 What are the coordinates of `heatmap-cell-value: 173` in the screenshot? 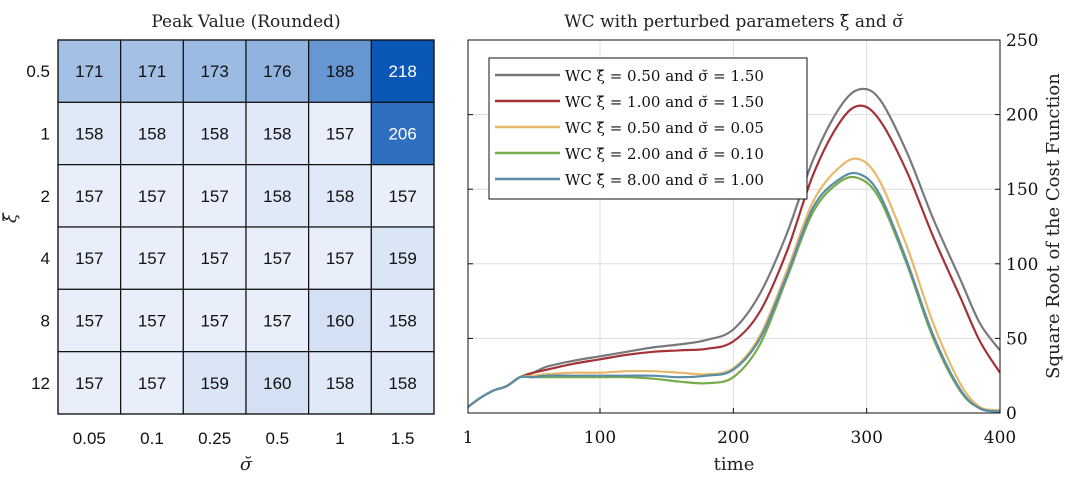 It's located at (214, 71).